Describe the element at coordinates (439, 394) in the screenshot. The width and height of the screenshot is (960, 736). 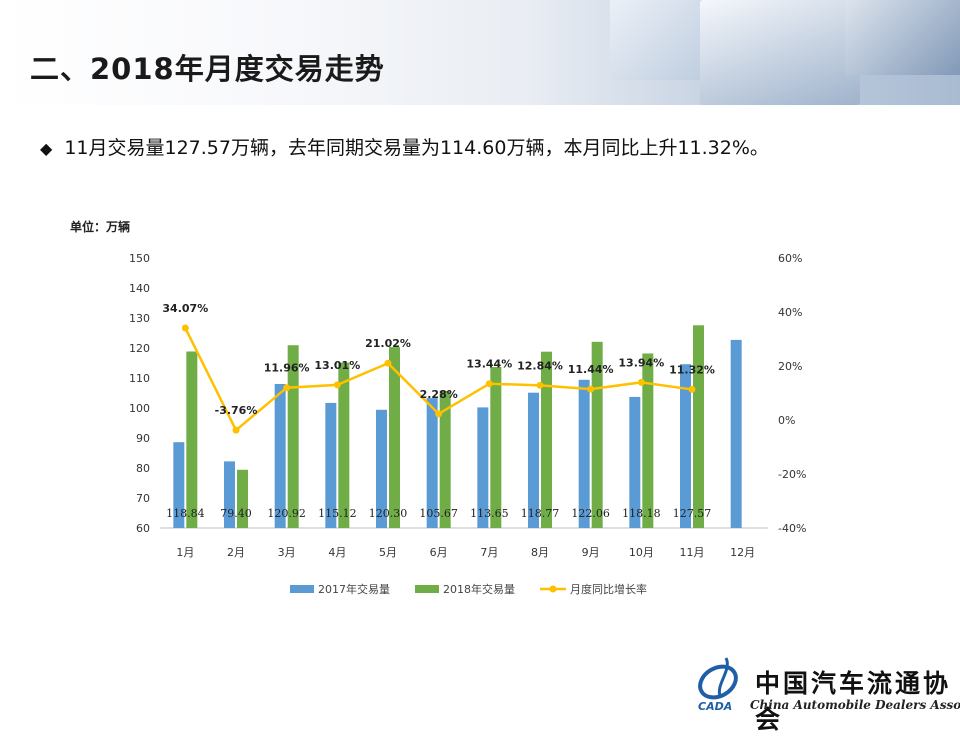
I see `growth-rate-data-label: 2.28%` at that location.